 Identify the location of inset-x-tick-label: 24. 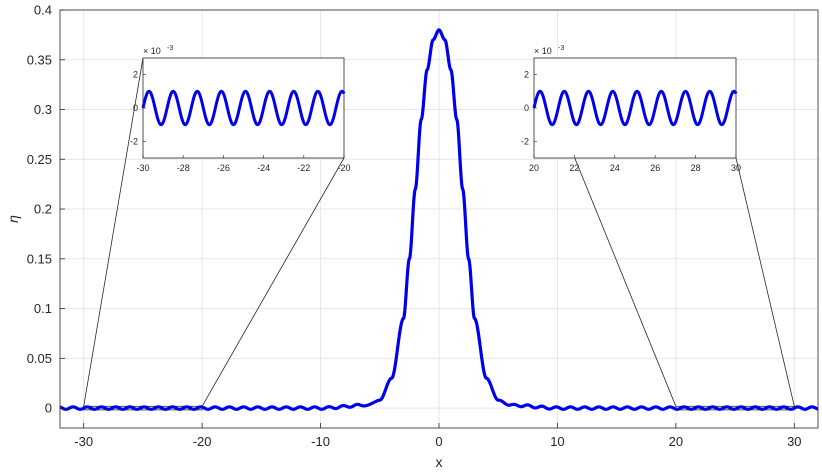
(615, 168).